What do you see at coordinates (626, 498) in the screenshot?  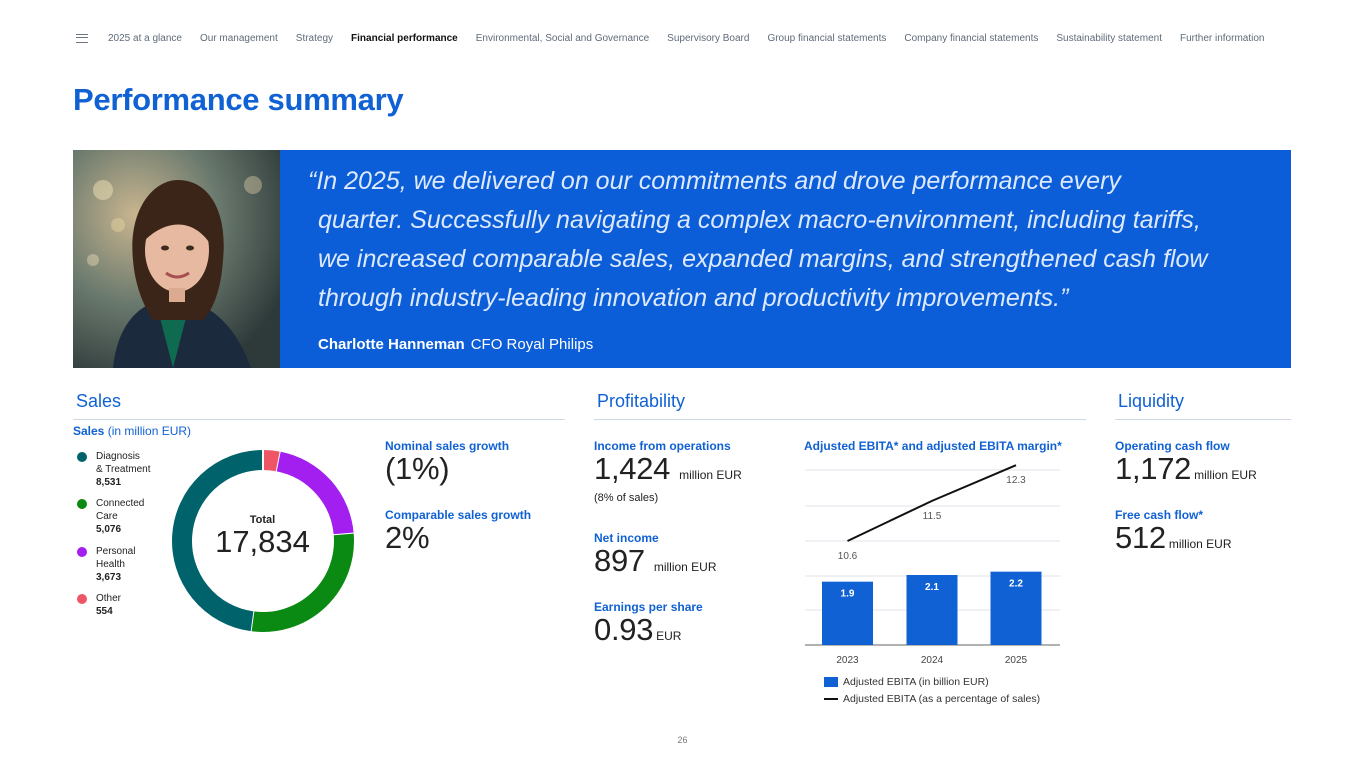 I see `ifo-note: (8% of sales)` at bounding box center [626, 498].